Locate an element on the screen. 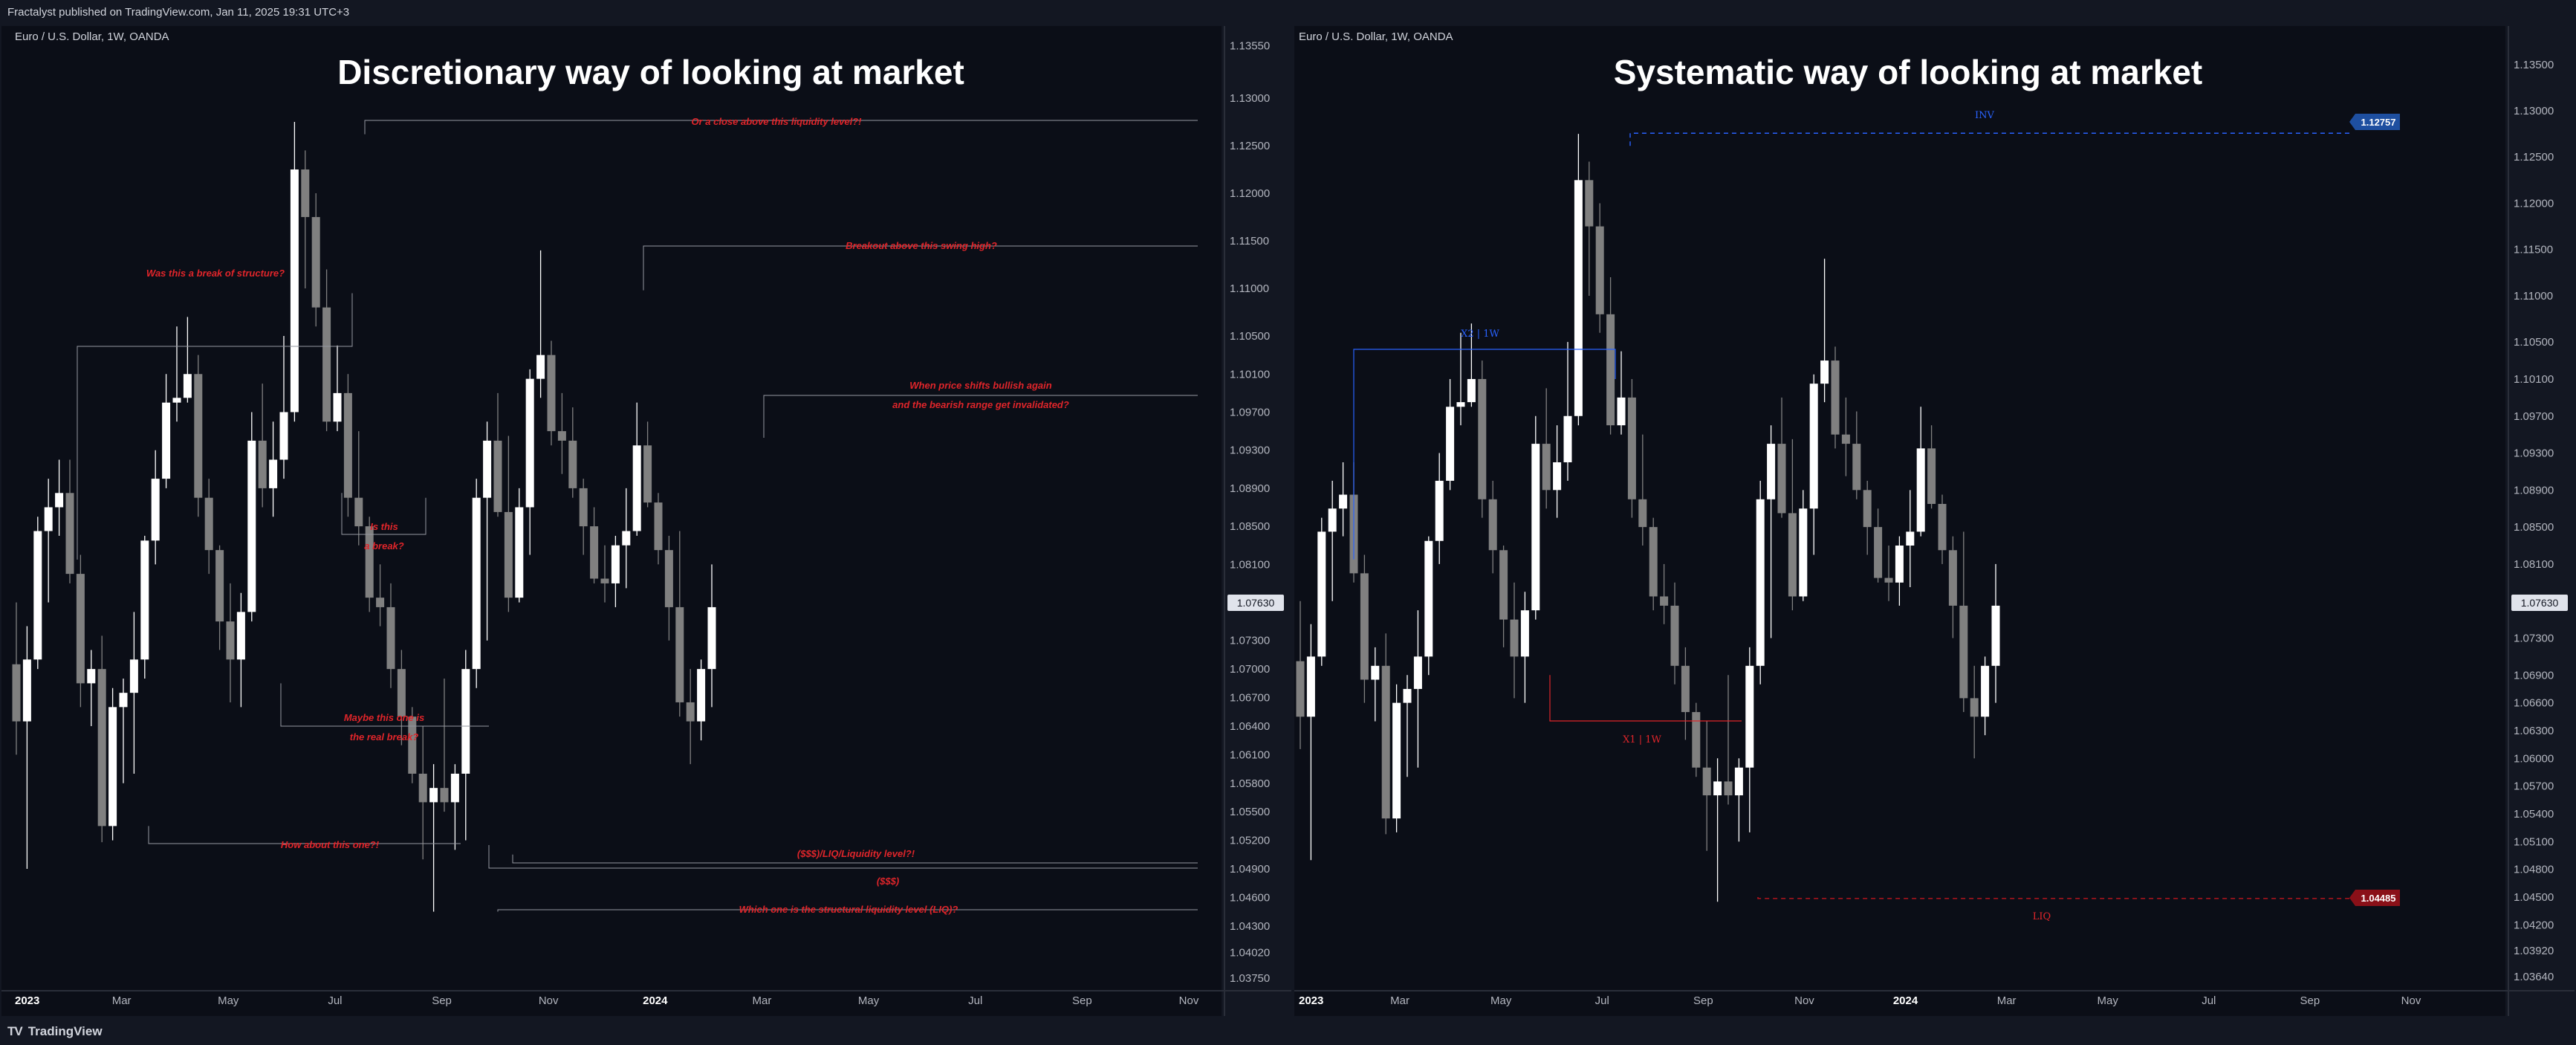 The width and height of the screenshot is (2576, 1045). liq-price-badge: 1.04485 is located at coordinates (2374, 898).